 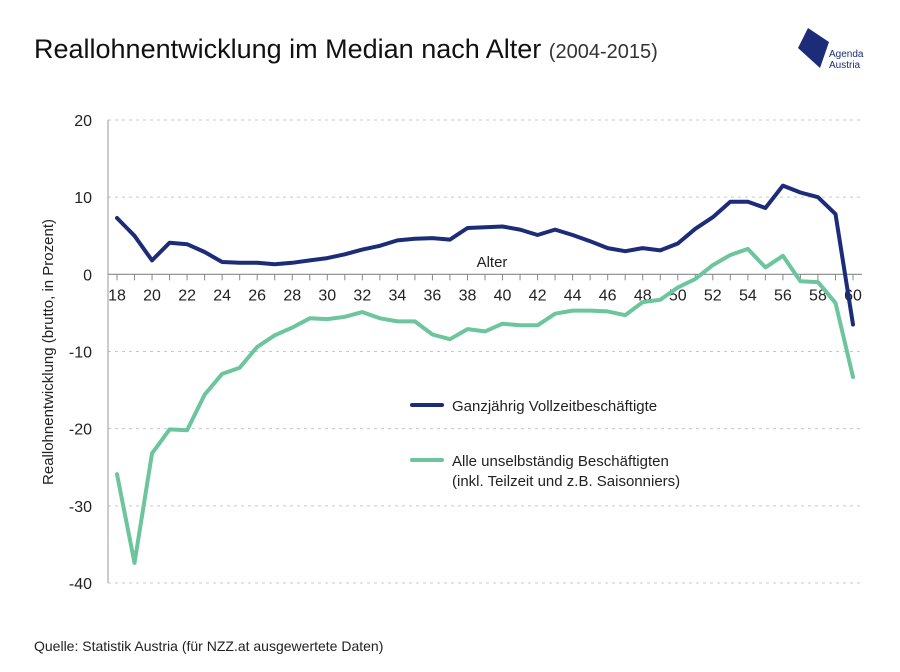 What do you see at coordinates (292, 295) in the screenshot?
I see `x-tick-label: 28` at bounding box center [292, 295].